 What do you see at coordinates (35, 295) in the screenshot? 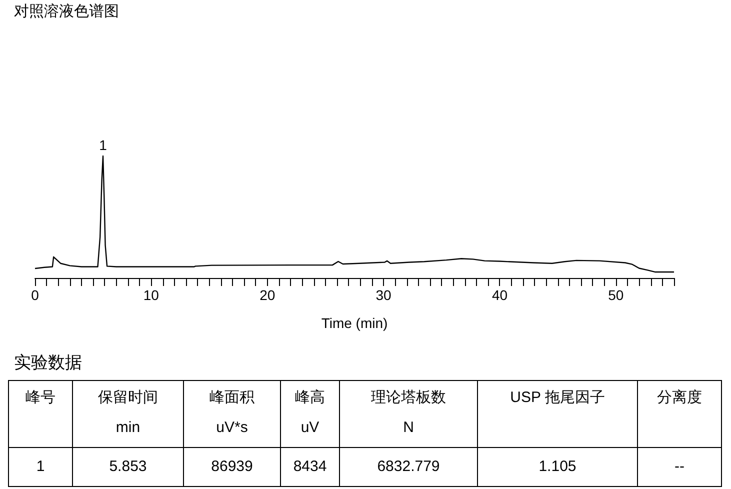
I see `x-tick-label: 0` at bounding box center [35, 295].